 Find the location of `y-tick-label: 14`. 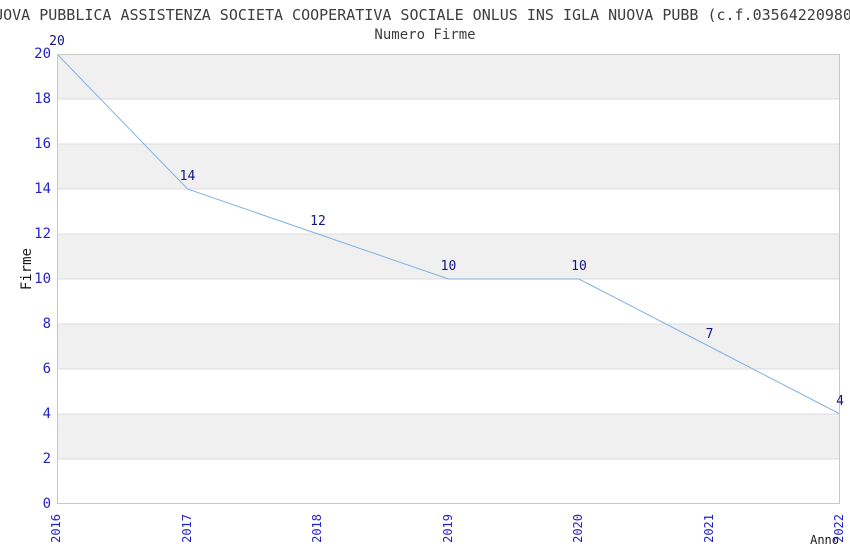

y-tick-label: 14 is located at coordinates (42, 189).